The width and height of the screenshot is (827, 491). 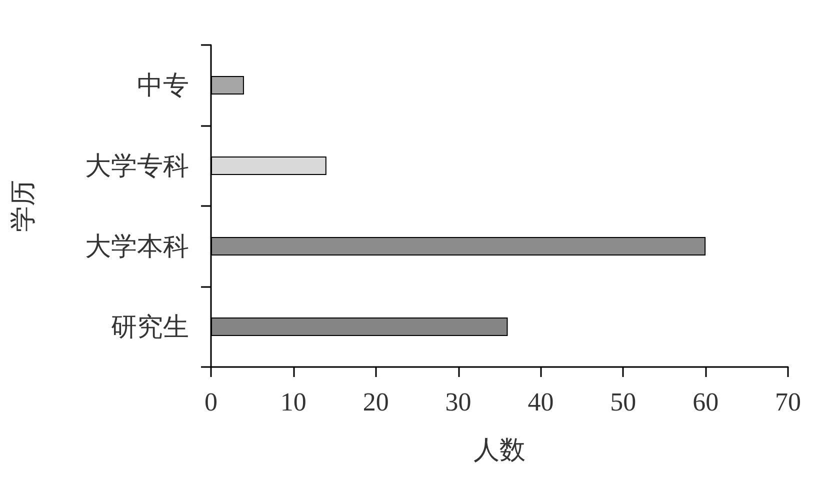 I want to click on y-tick-label: 中专, so click(x=163, y=85).